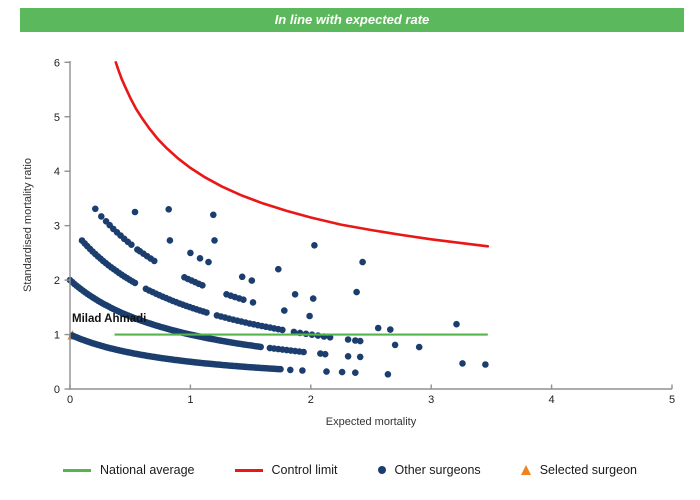  What do you see at coordinates (552, 400) in the screenshot?
I see `x-tick-label: 4` at bounding box center [552, 400].